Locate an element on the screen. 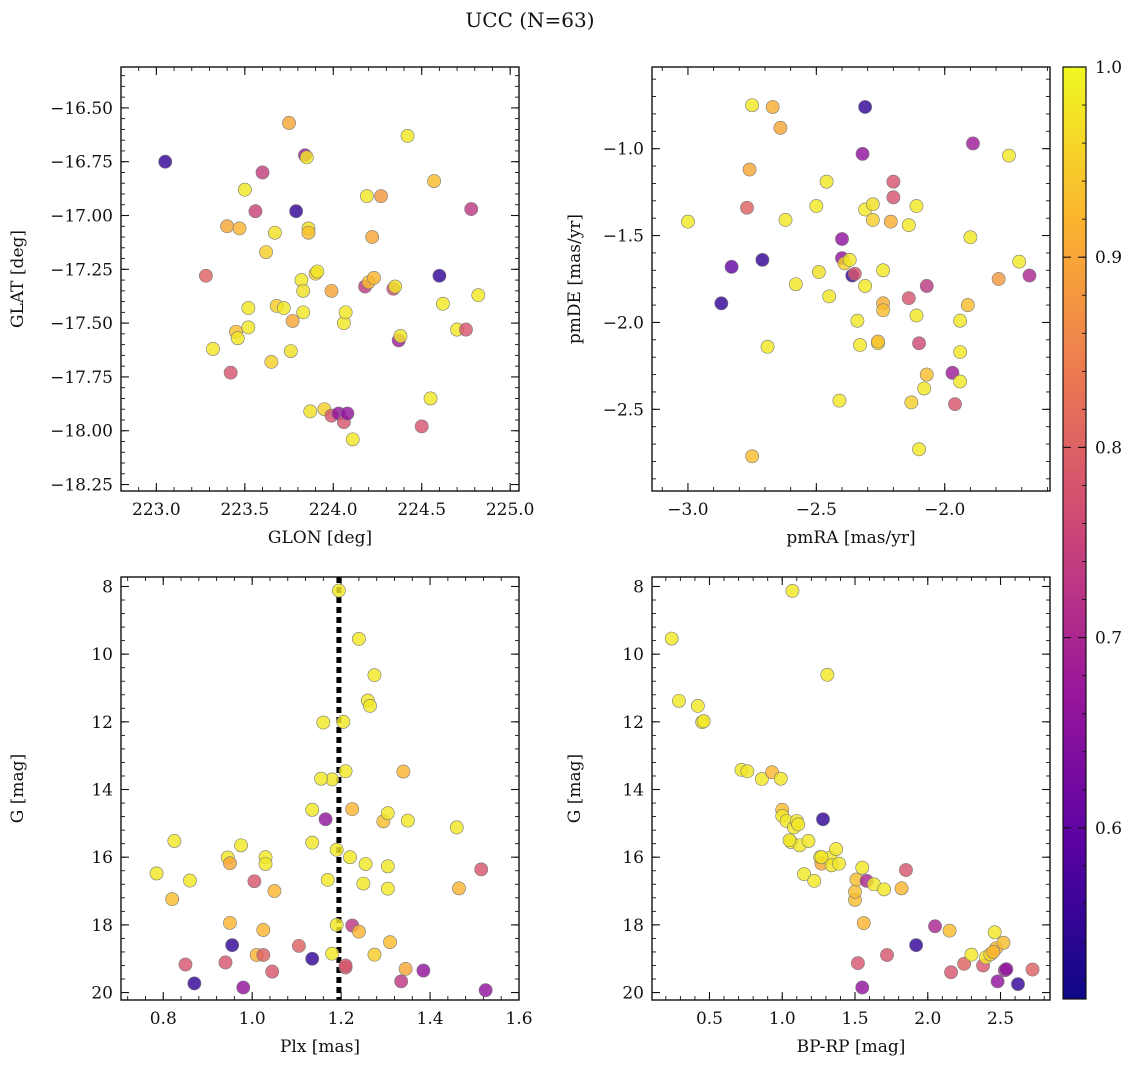  colorbar: 0.6 0.7 0.8 0.9 1.0 is located at coordinates (1092, 529).